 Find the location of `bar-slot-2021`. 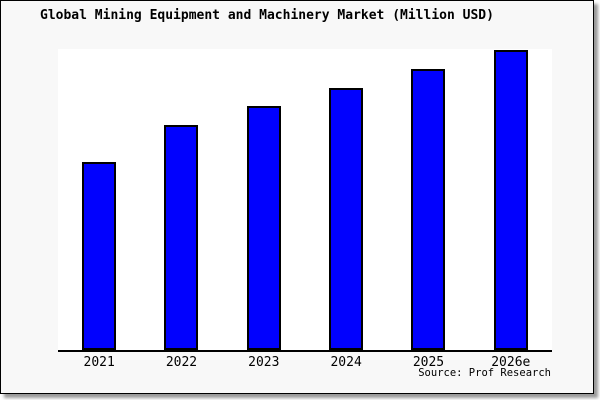

bar-slot-2021 is located at coordinates (99, 199).